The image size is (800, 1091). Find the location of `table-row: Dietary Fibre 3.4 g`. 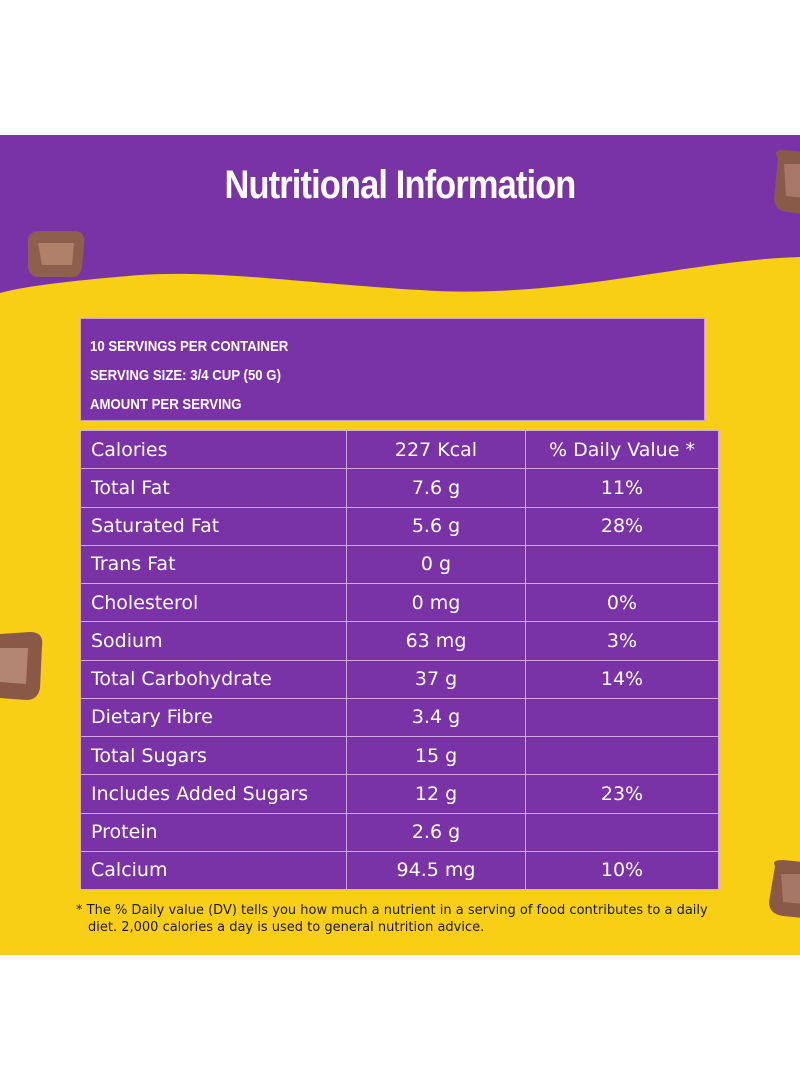

table-row: Dietary Fibre 3.4 g is located at coordinates (399, 717).